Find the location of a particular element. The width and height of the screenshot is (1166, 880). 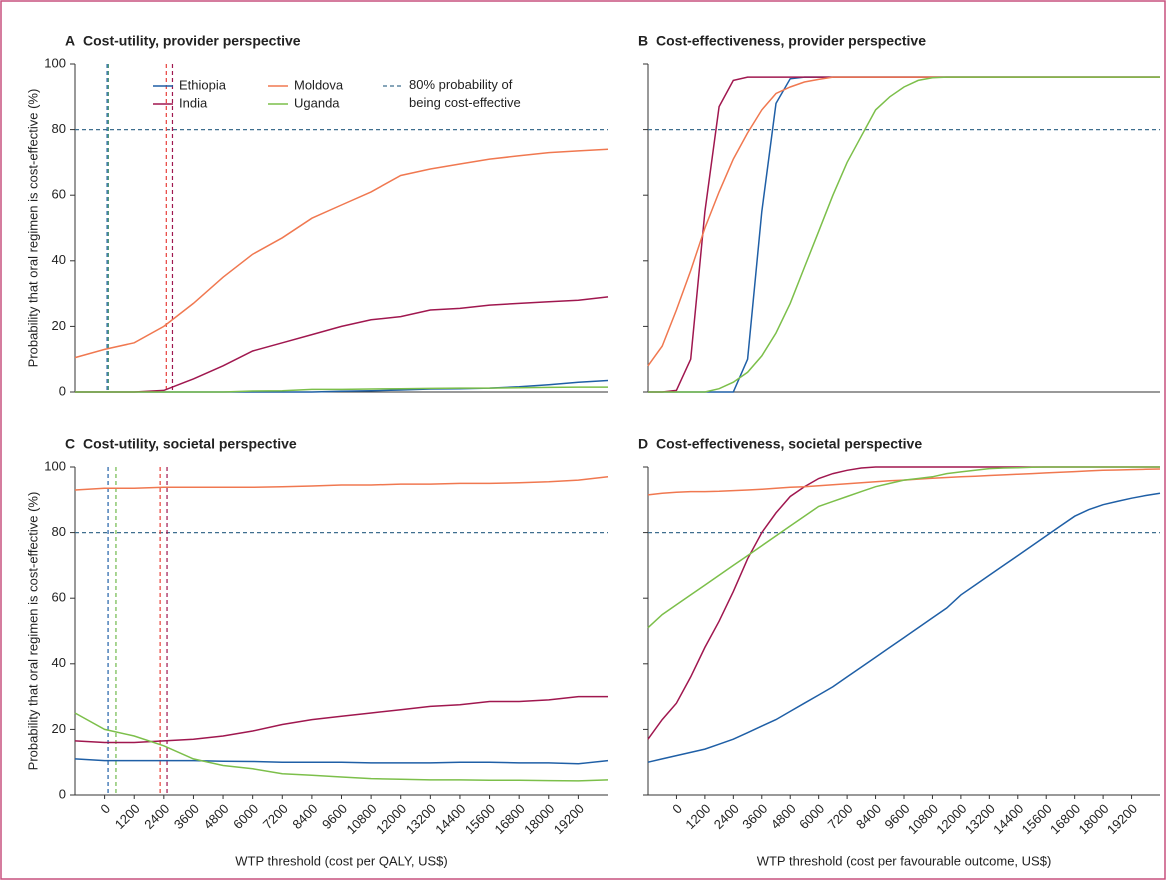

legend-label: Moldova is located at coordinates (319, 84).